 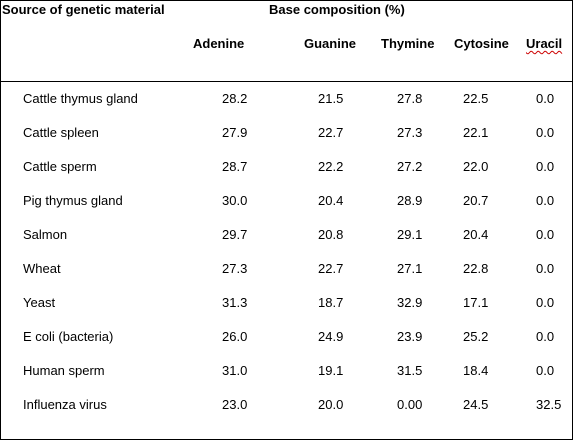 What do you see at coordinates (286, 205) in the screenshot?
I see `table-row: Pig thymus gland 30.0 20.4 28.9 20.7 0.0` at bounding box center [286, 205].